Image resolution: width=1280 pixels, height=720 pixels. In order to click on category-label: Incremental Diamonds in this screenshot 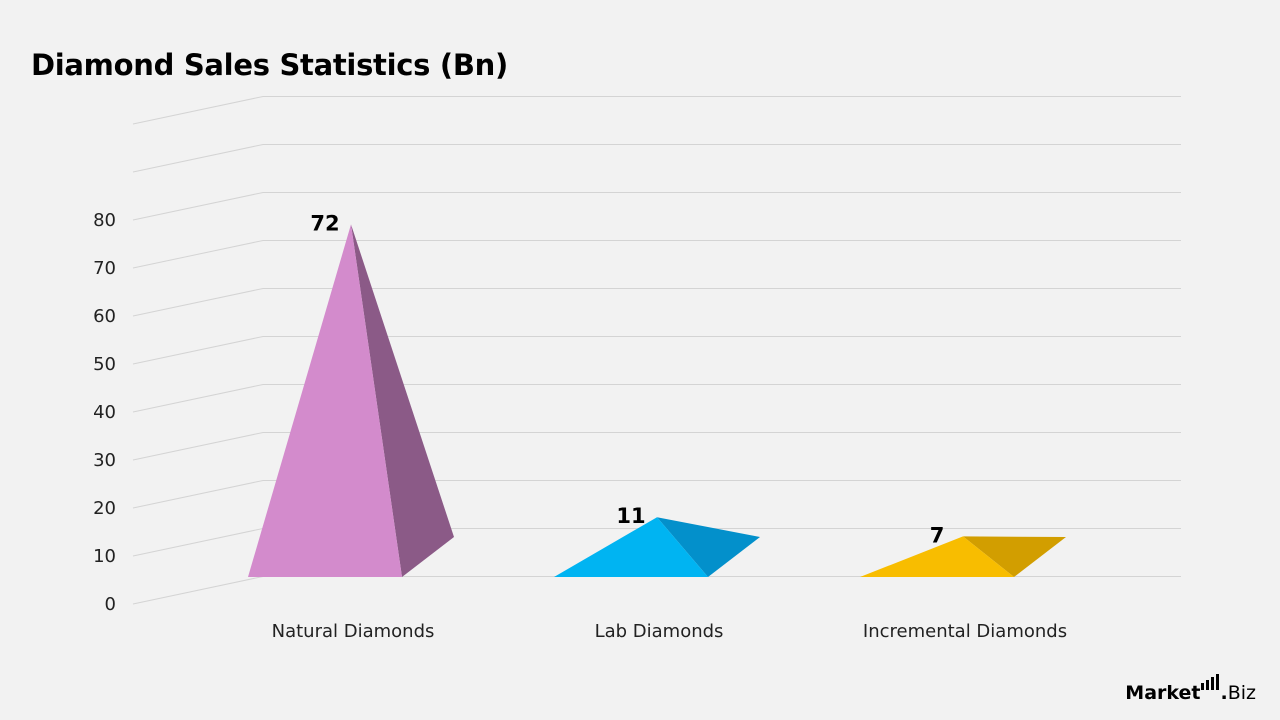, I will do `click(965, 631)`.